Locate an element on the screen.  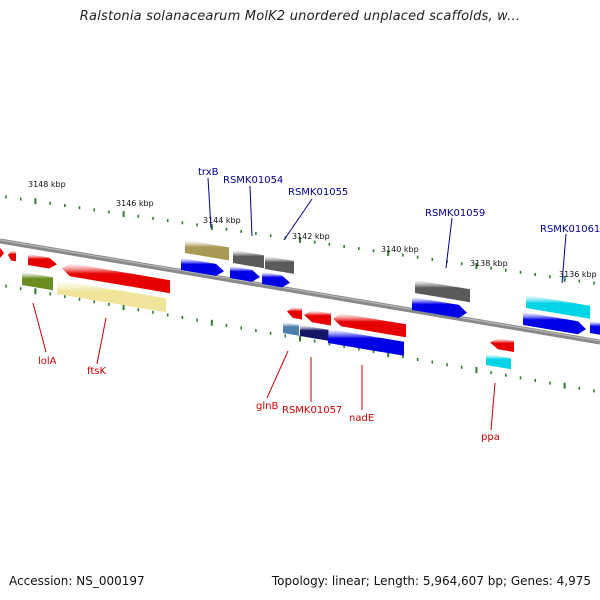
feature-ppa-cyan is located at coordinates (498, 362).